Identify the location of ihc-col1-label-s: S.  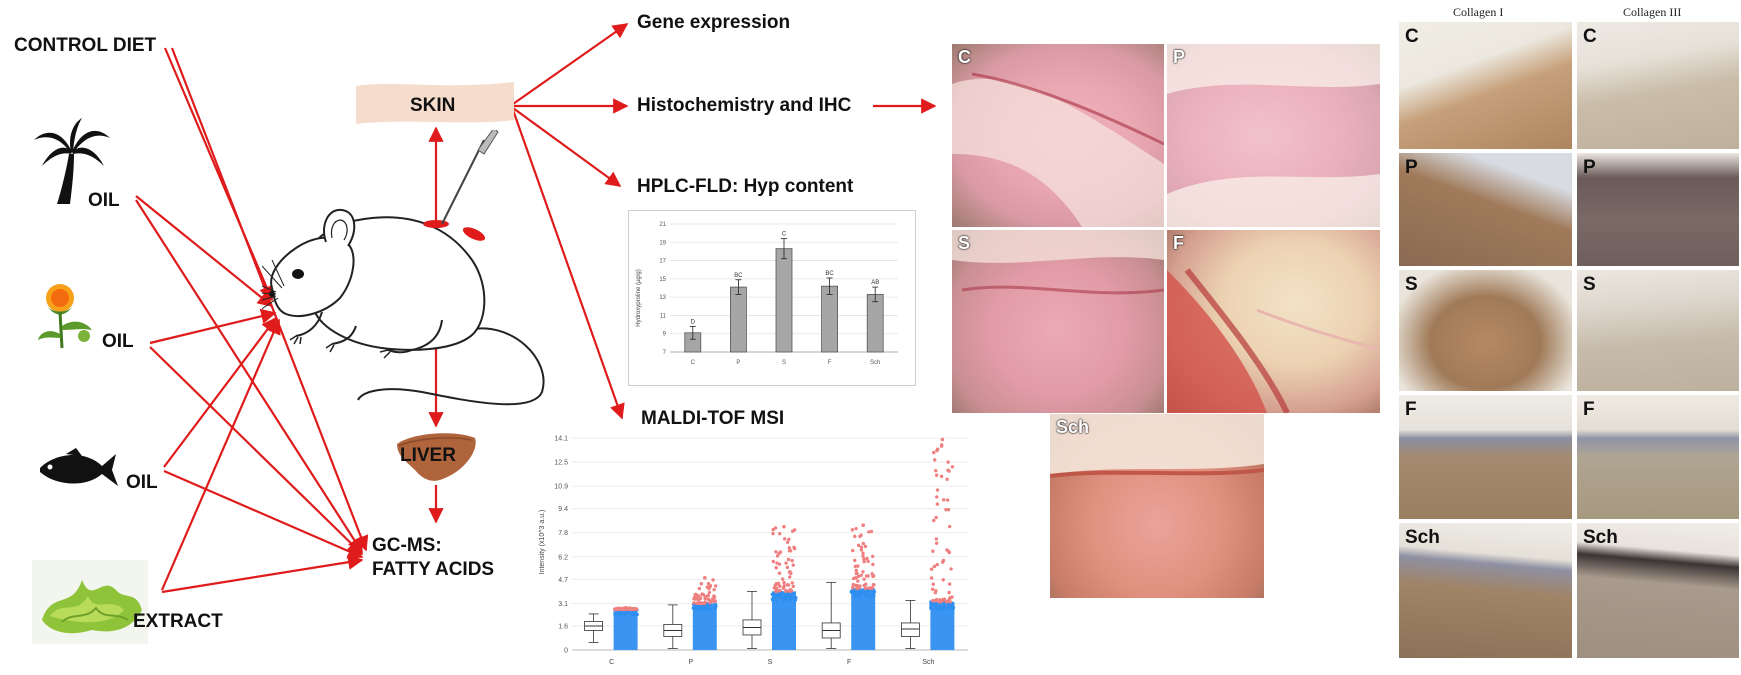
(1411, 284).